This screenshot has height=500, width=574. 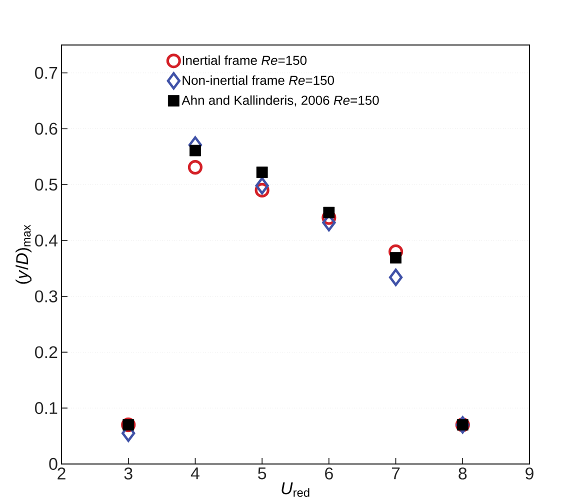 I want to click on x-tick-label: 2, so click(x=62, y=473).